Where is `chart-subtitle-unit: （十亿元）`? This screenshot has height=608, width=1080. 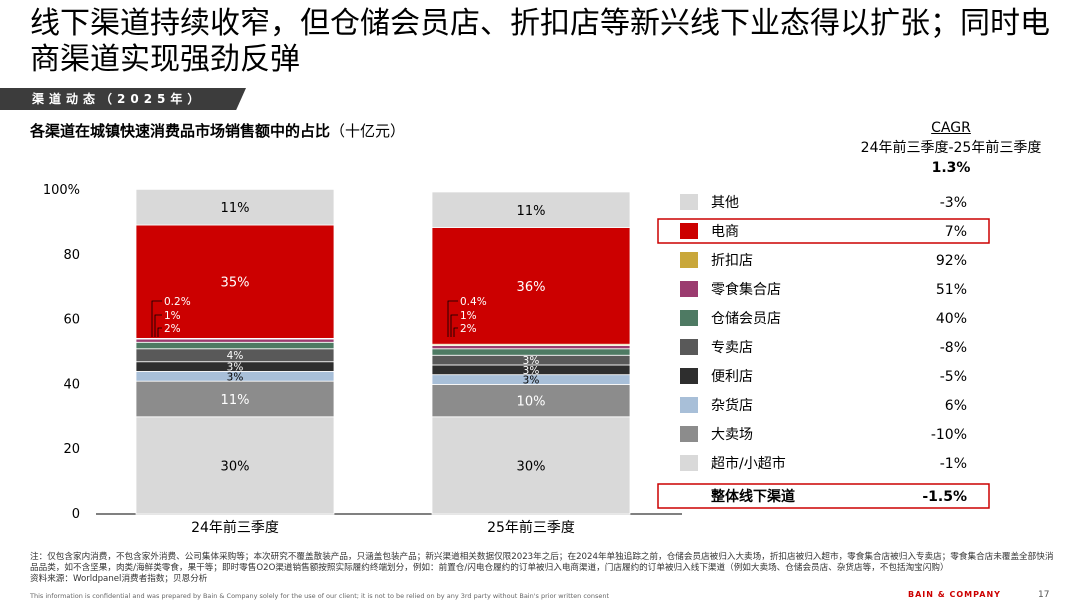
chart-subtitle-unit: （十亿元） is located at coordinates (368, 131).